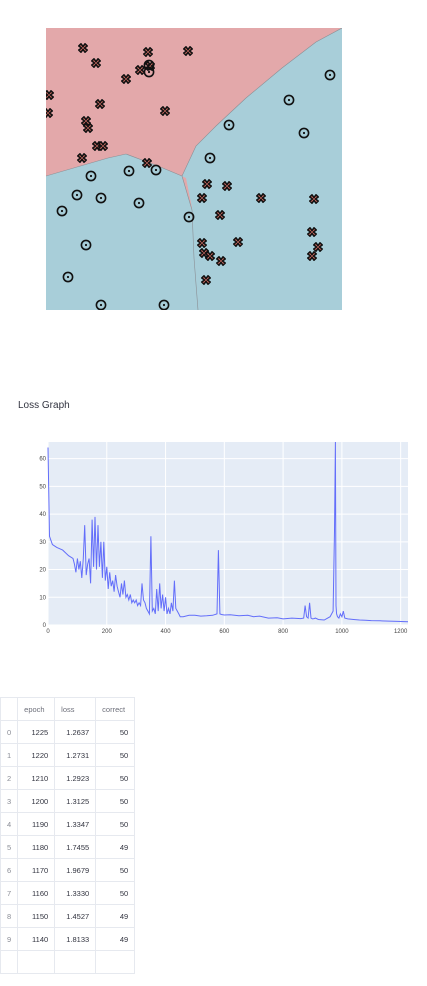 Image resolution: width=427 pixels, height=986 pixels. I want to click on row-index: 6, so click(9, 870).